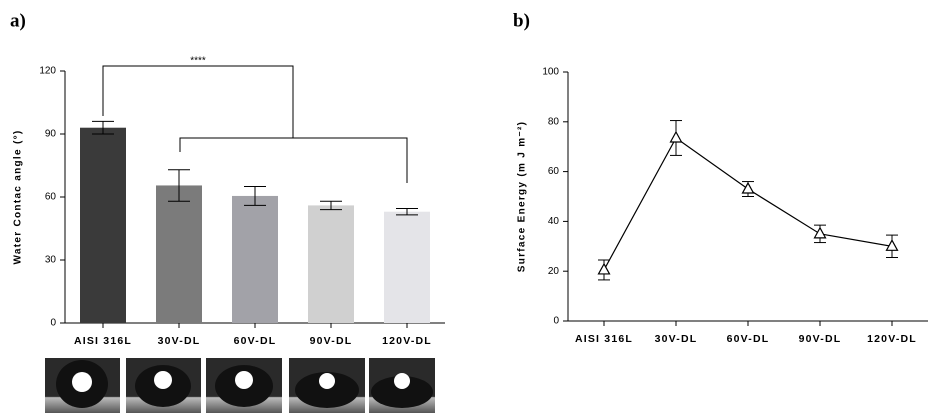 This screenshot has height=413, width=933. I want to click on y-tick-label: 40, so click(554, 221).